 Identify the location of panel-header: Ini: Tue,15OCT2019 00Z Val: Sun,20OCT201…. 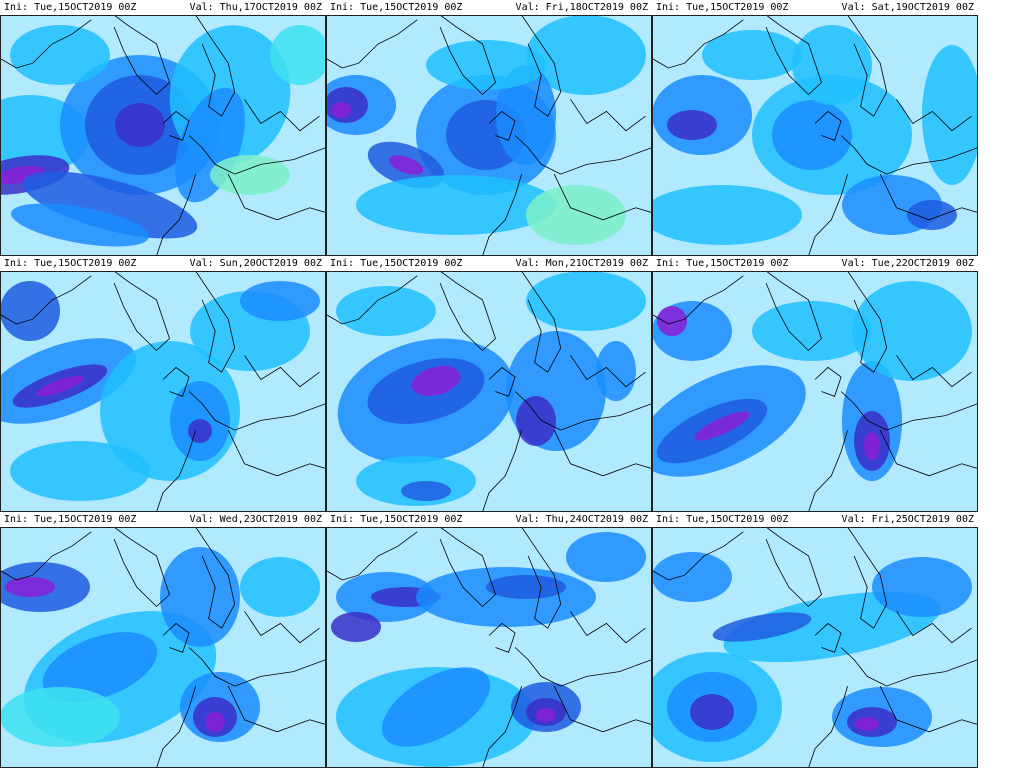
(163, 263).